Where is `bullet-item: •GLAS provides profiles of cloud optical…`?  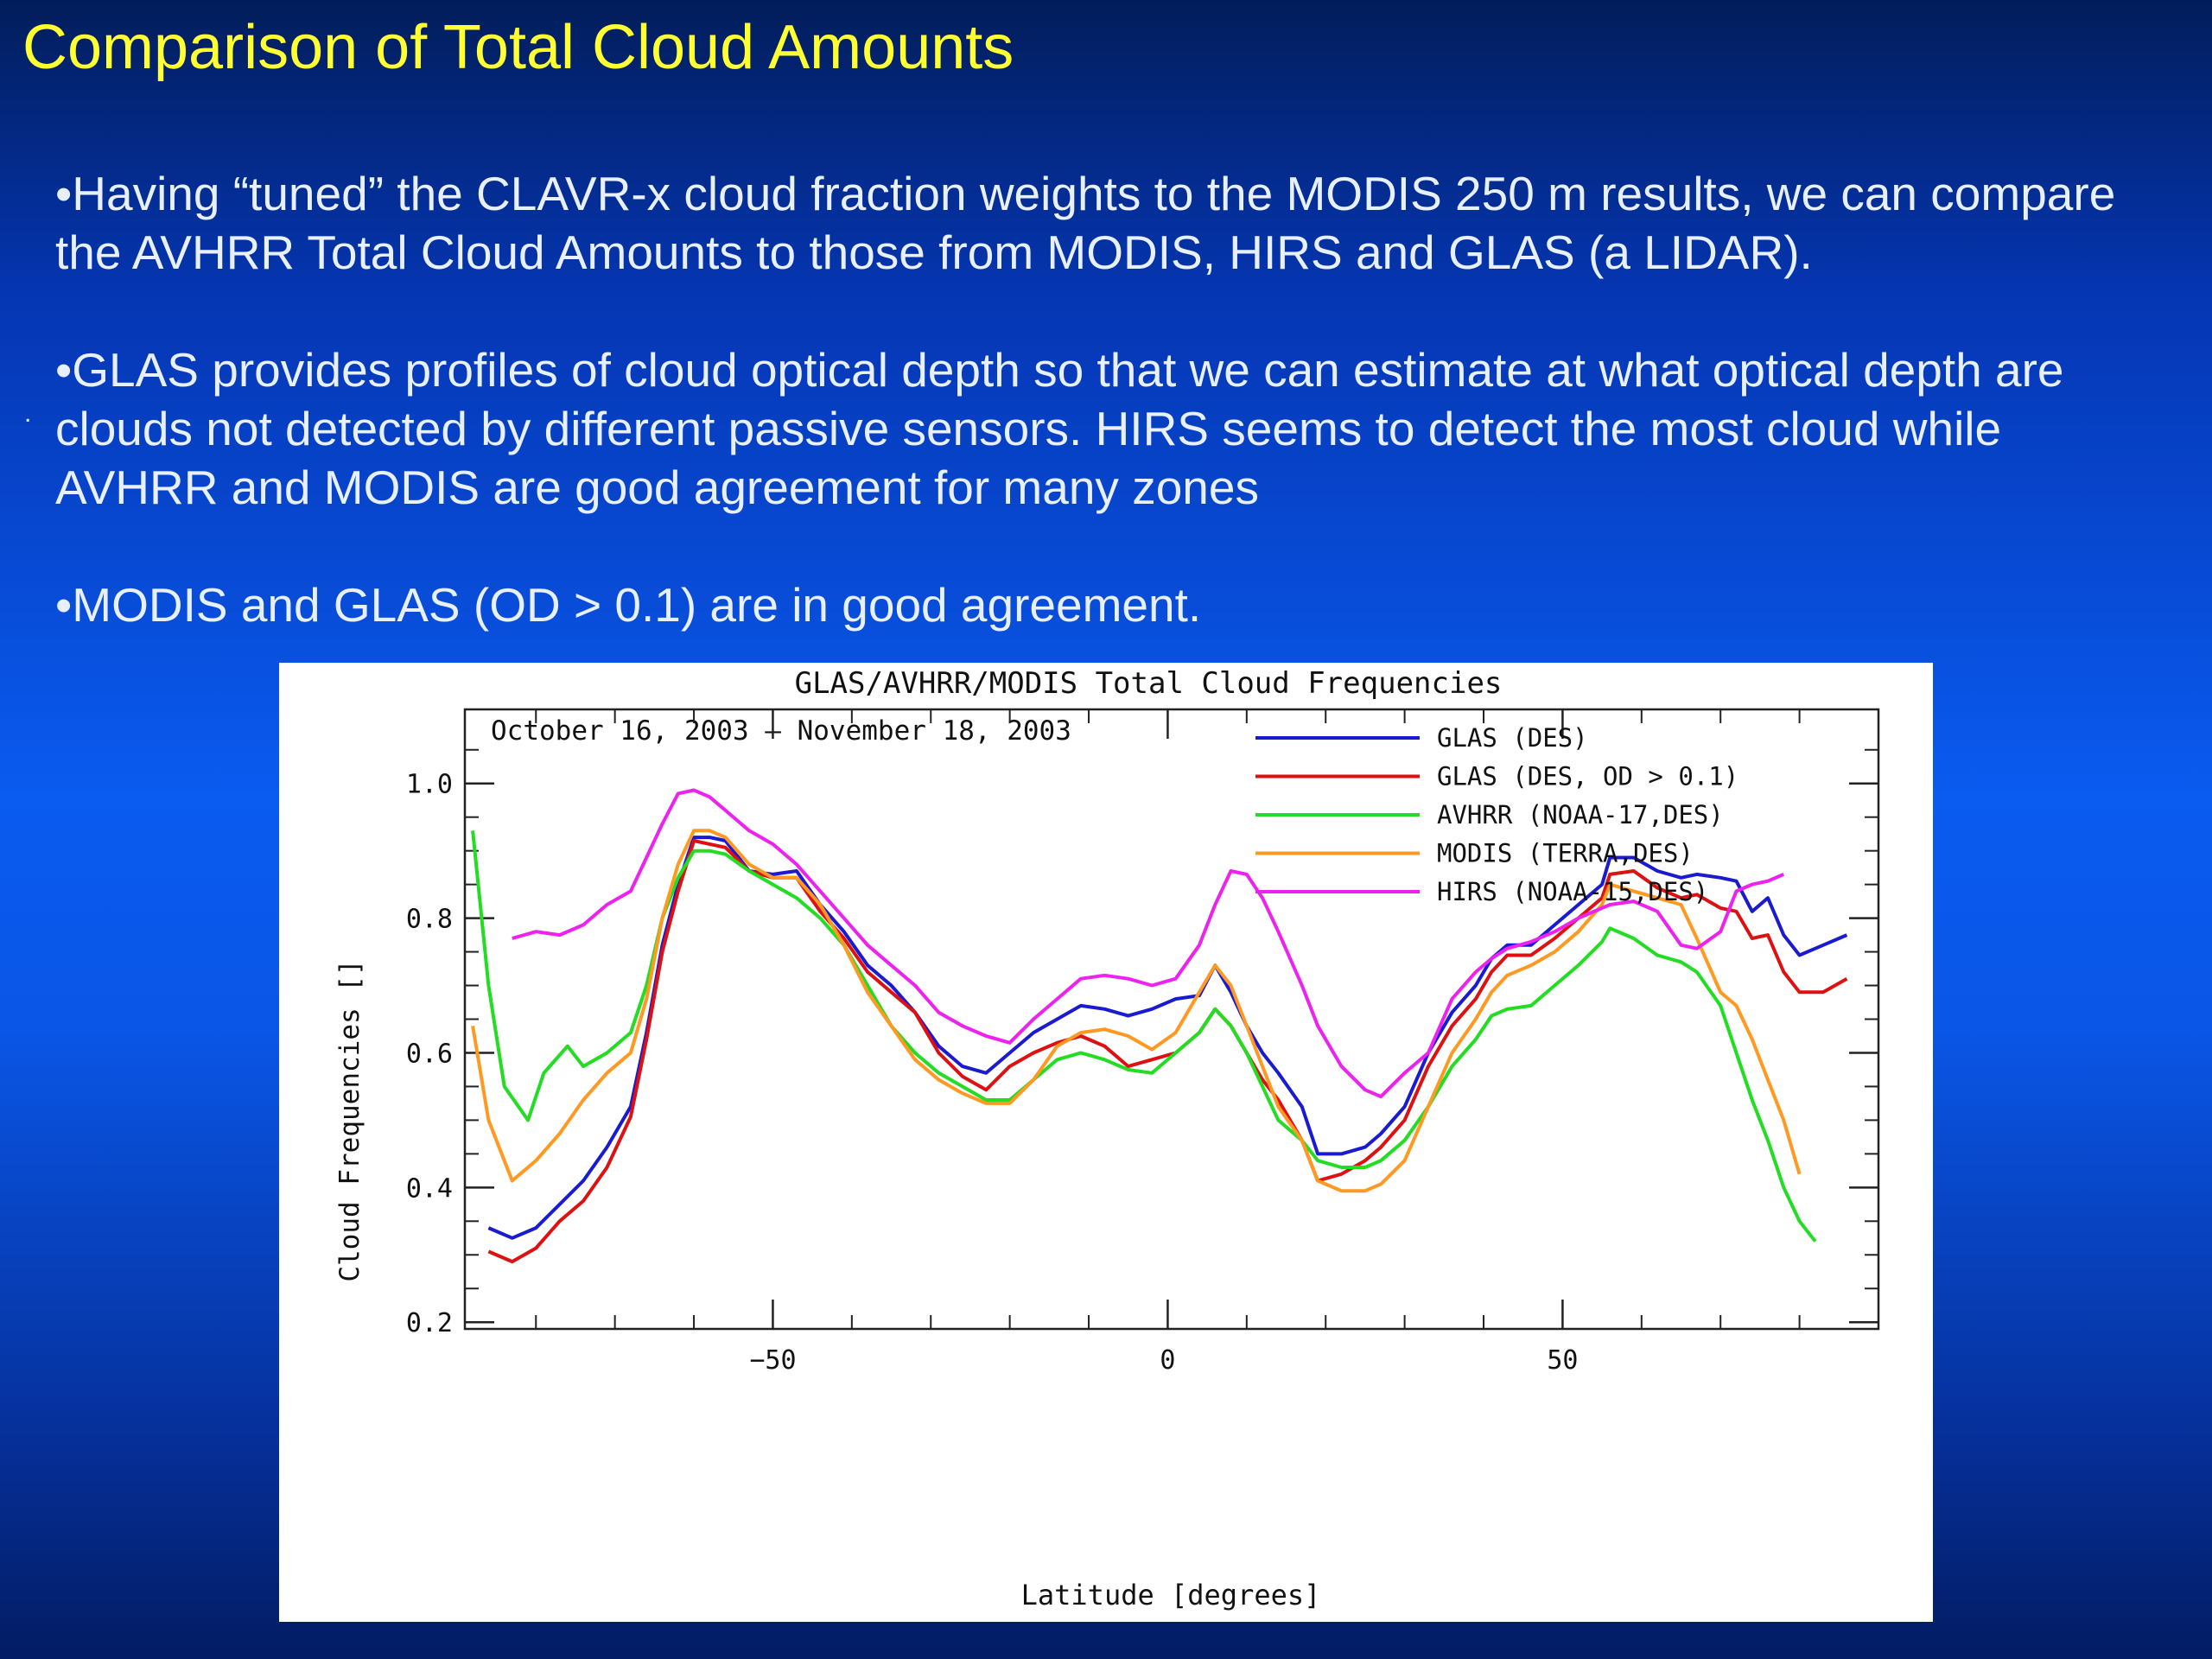
bullet-item: •GLAS provides profiles of cloud optical… is located at coordinates (1059, 428).